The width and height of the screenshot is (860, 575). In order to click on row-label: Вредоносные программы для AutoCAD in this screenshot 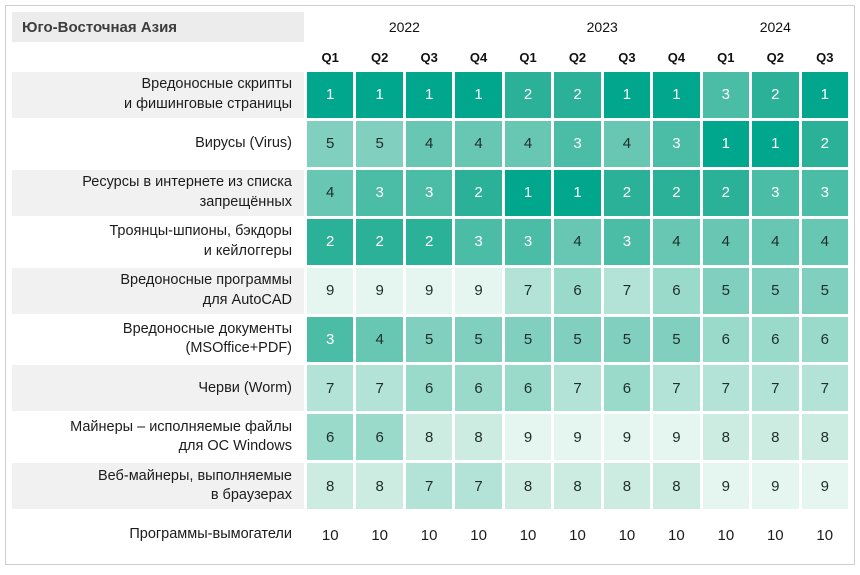, I will do `click(158, 290)`.